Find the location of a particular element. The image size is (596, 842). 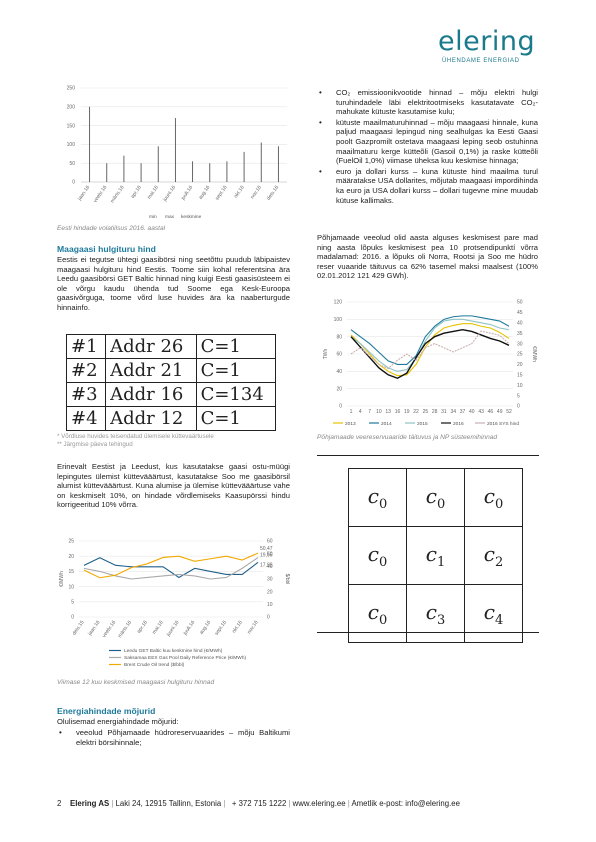

x-tick-label: 43 is located at coordinates (481, 412).